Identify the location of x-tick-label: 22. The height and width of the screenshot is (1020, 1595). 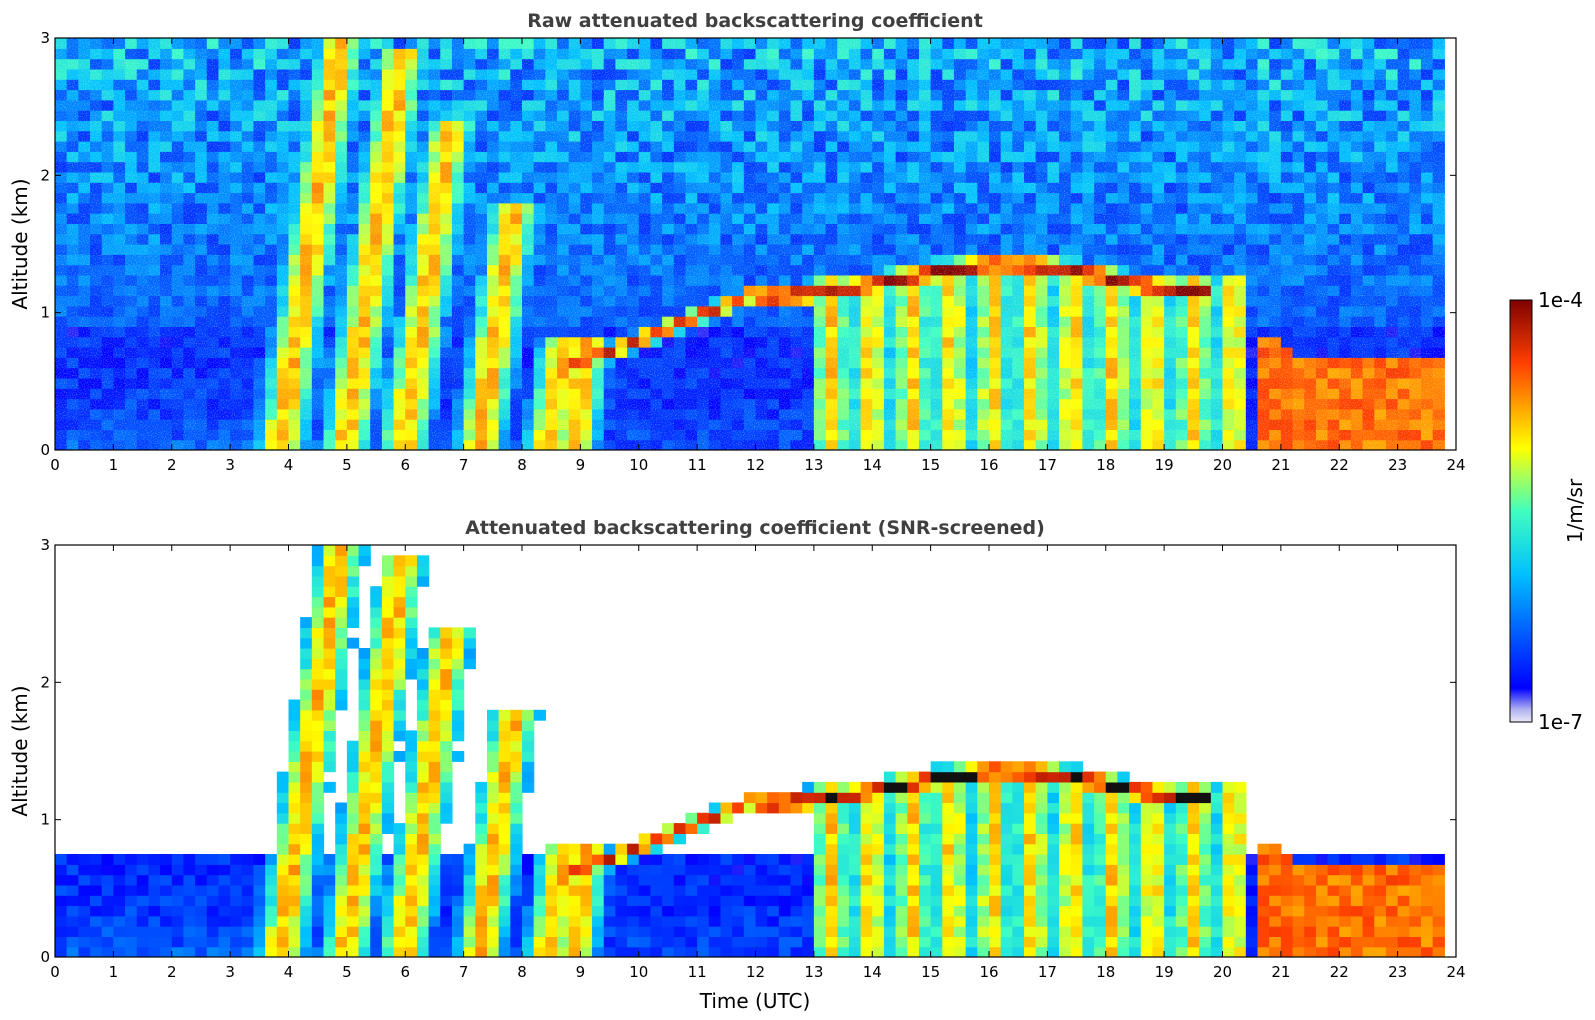
(1339, 465).